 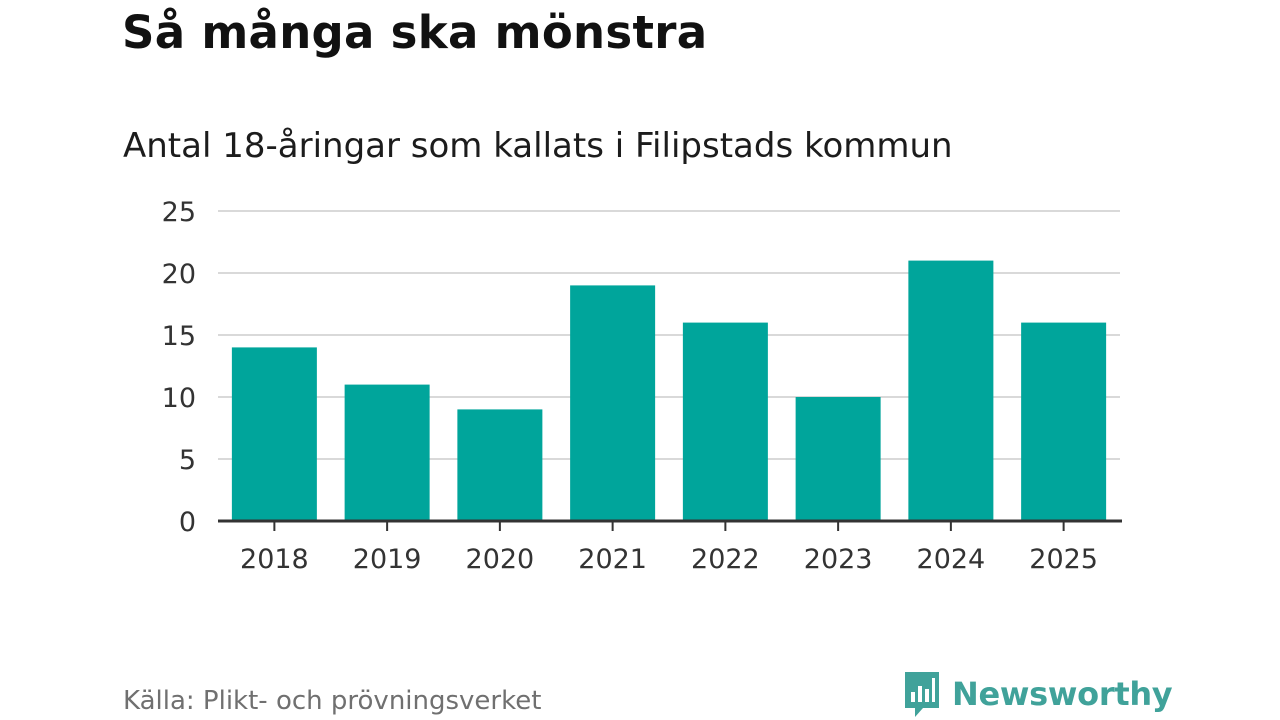 What do you see at coordinates (179, 398) in the screenshot?
I see `y-tick-label: 10` at bounding box center [179, 398].